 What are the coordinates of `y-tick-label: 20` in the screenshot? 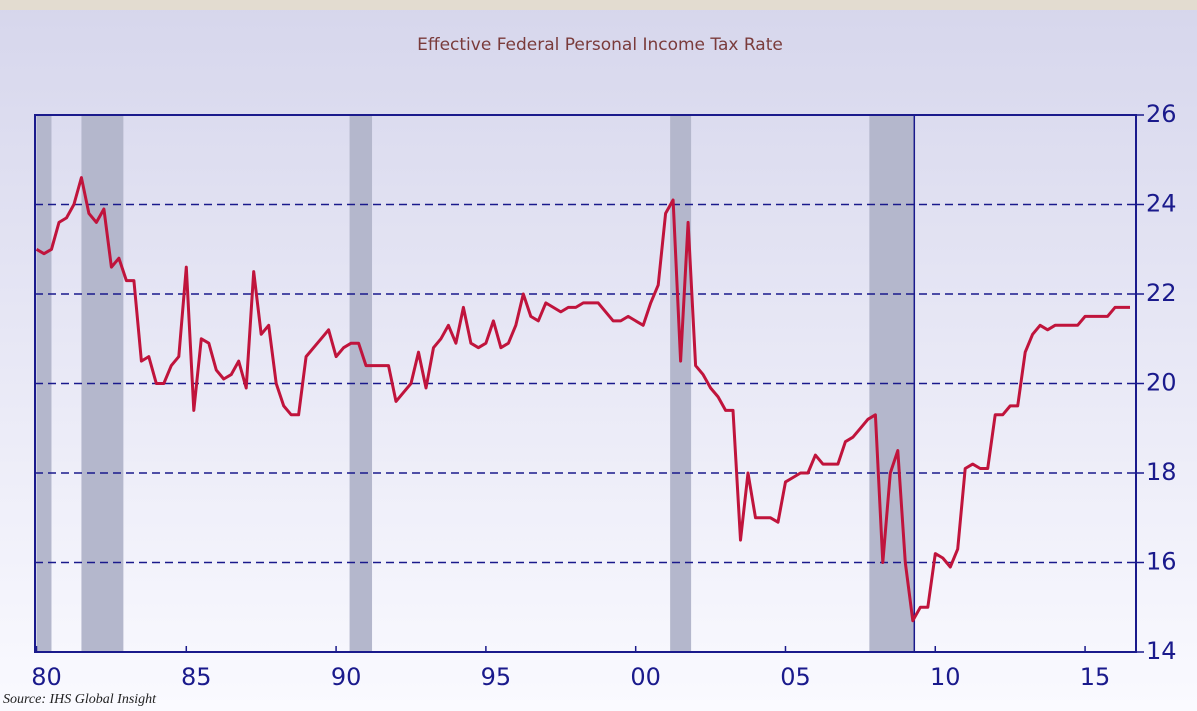 It's located at (1161, 383).